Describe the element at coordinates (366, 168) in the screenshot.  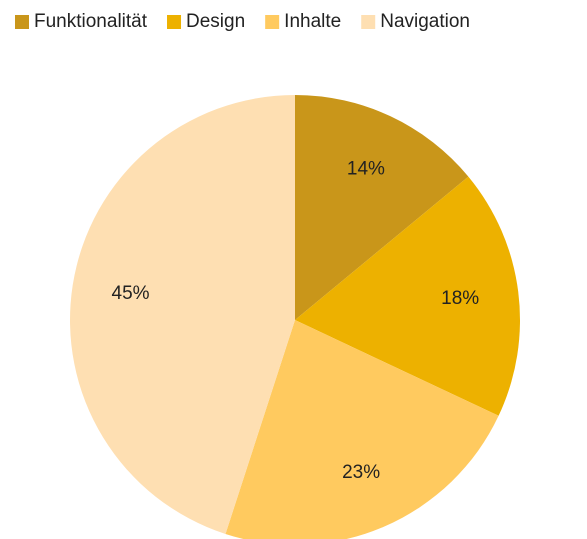
I see `data-label: 14%` at that location.